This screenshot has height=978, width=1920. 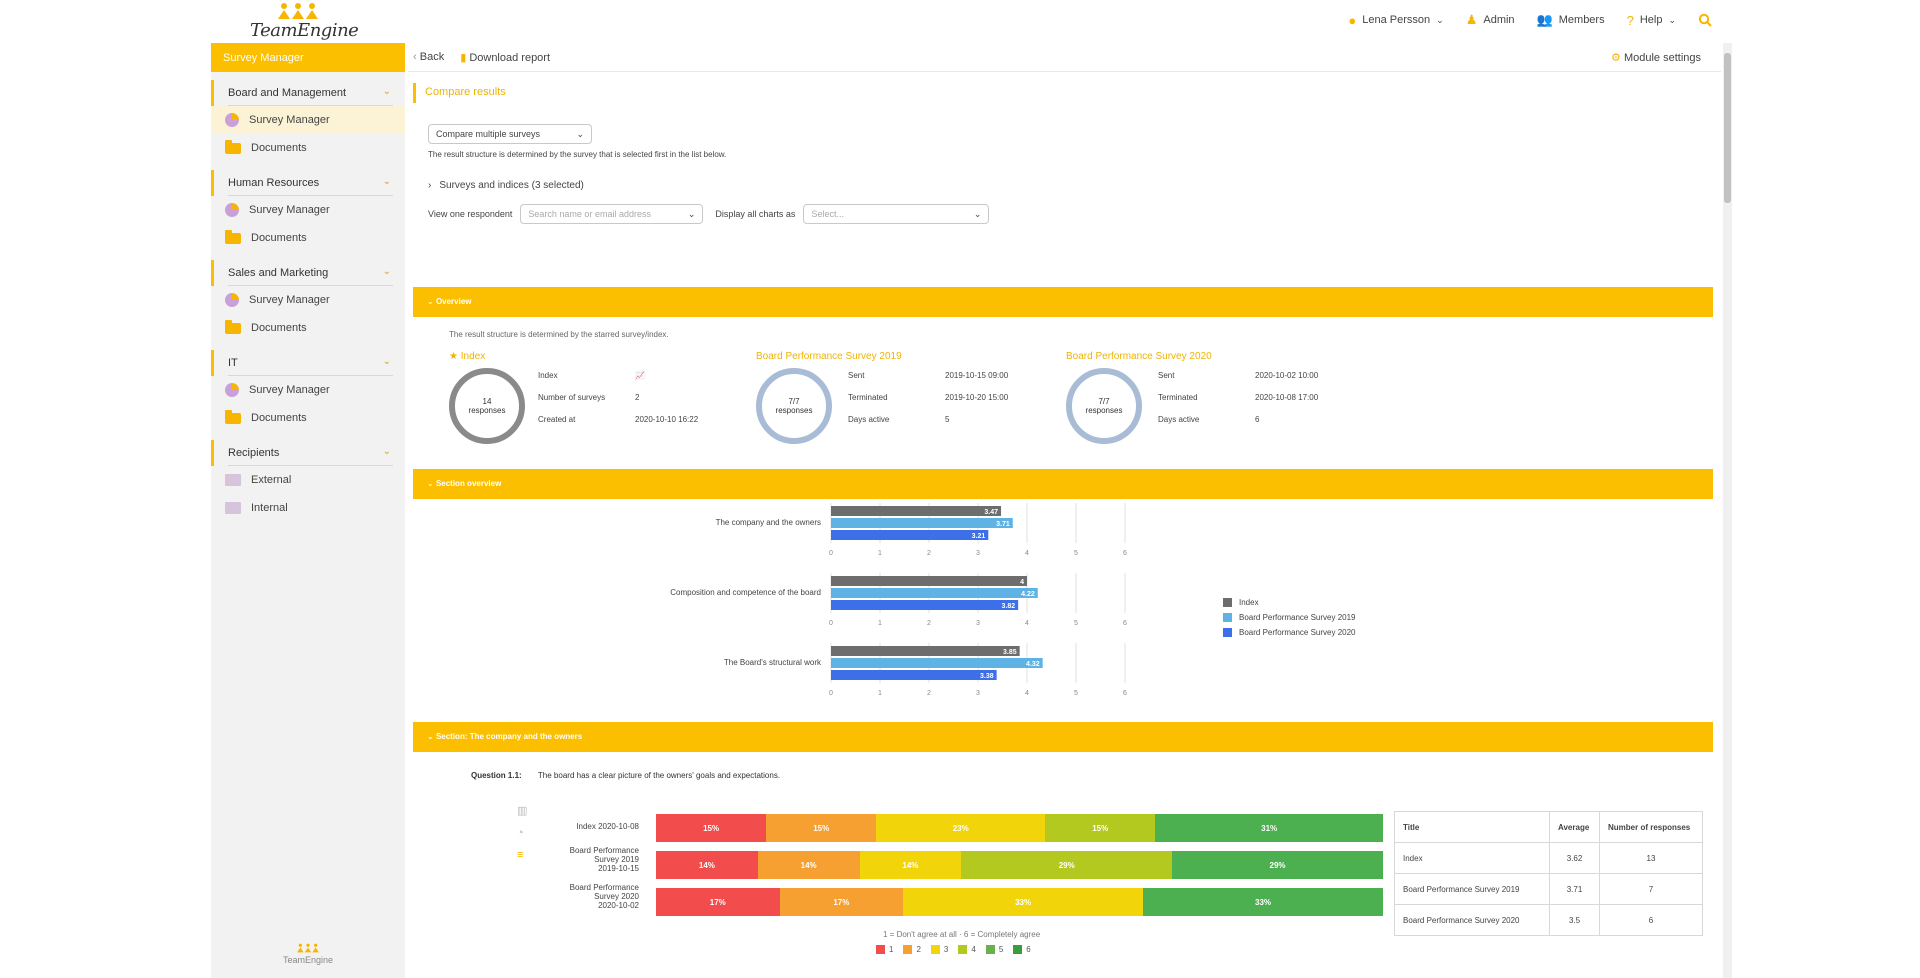 I want to click on data-label: 3.85, so click(x=1010, y=652).